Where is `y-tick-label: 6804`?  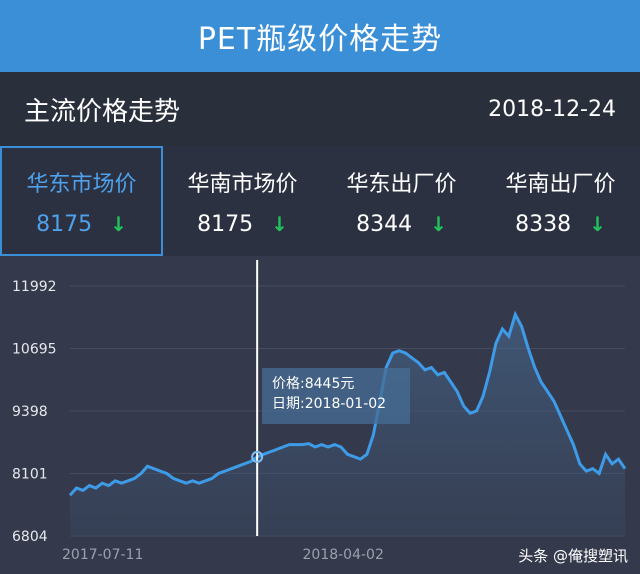 y-tick-label: 6804 is located at coordinates (30, 537).